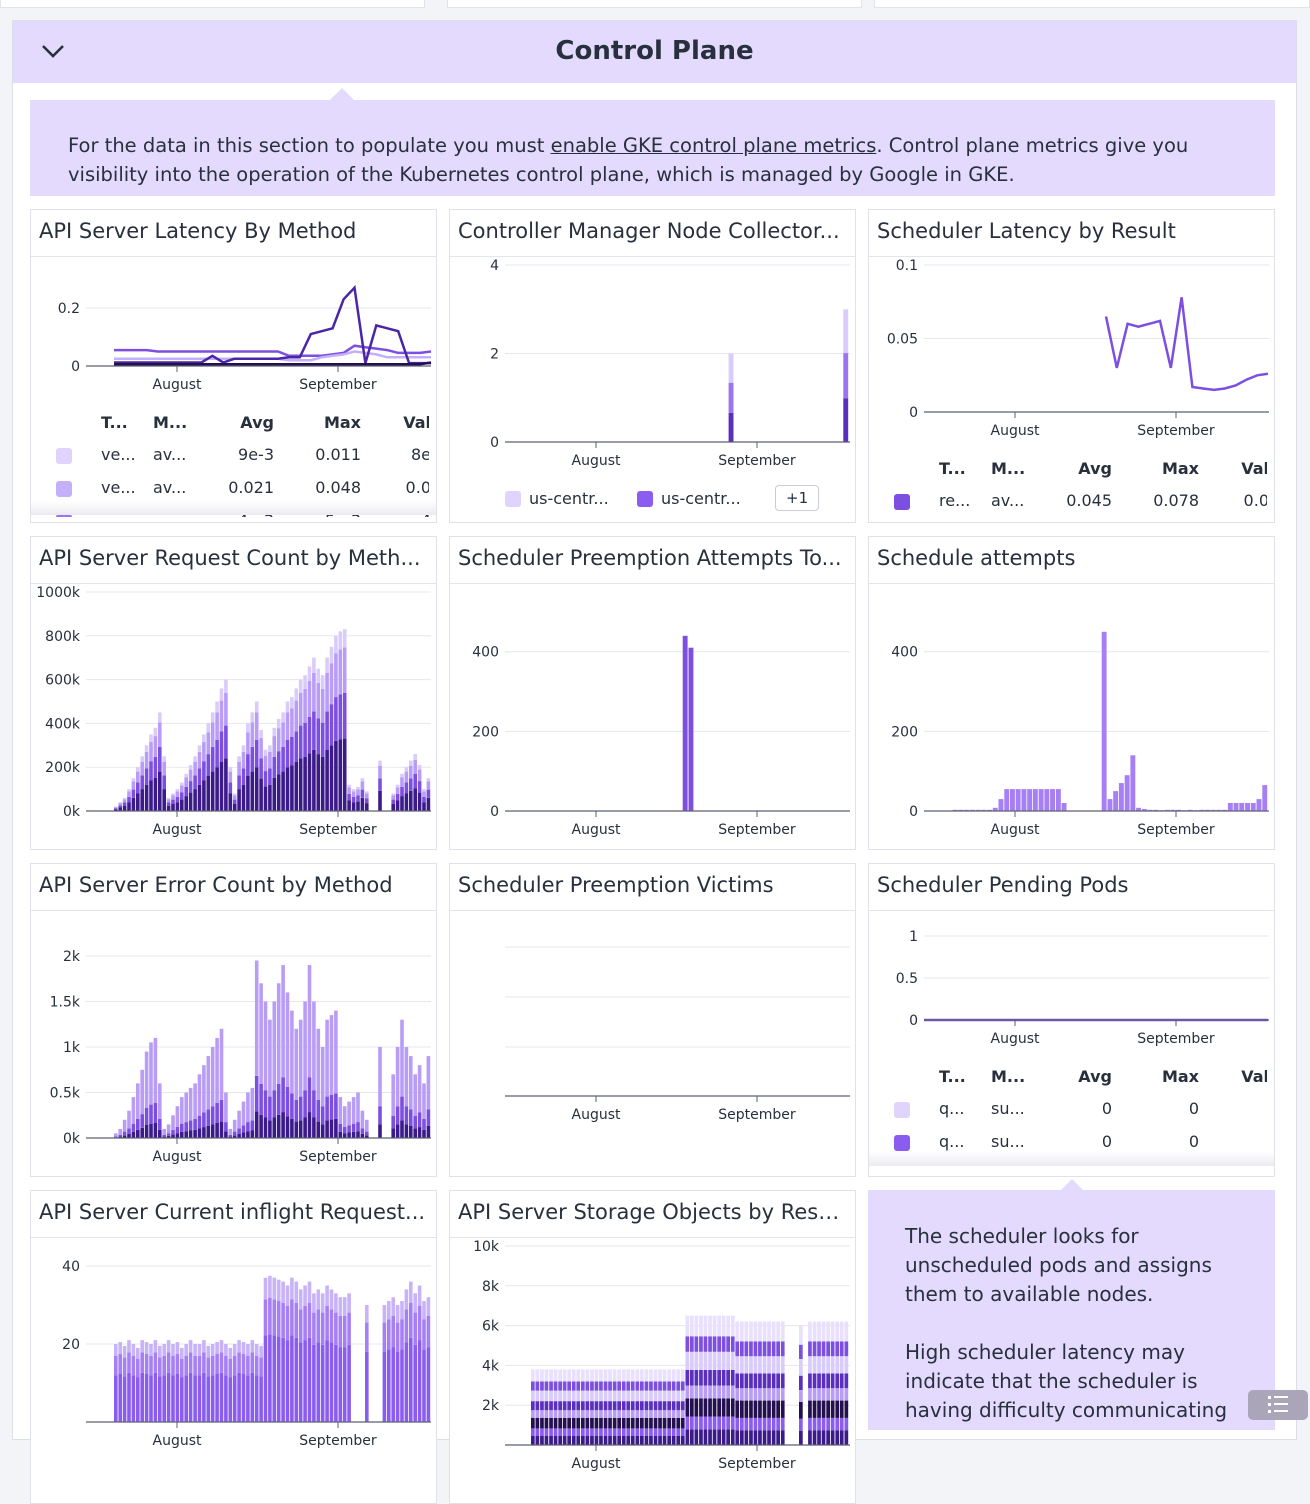 The image size is (1310, 1504). I want to click on legend-row: ve... av... 0.021 0.048 0.0, so click(230, 490).